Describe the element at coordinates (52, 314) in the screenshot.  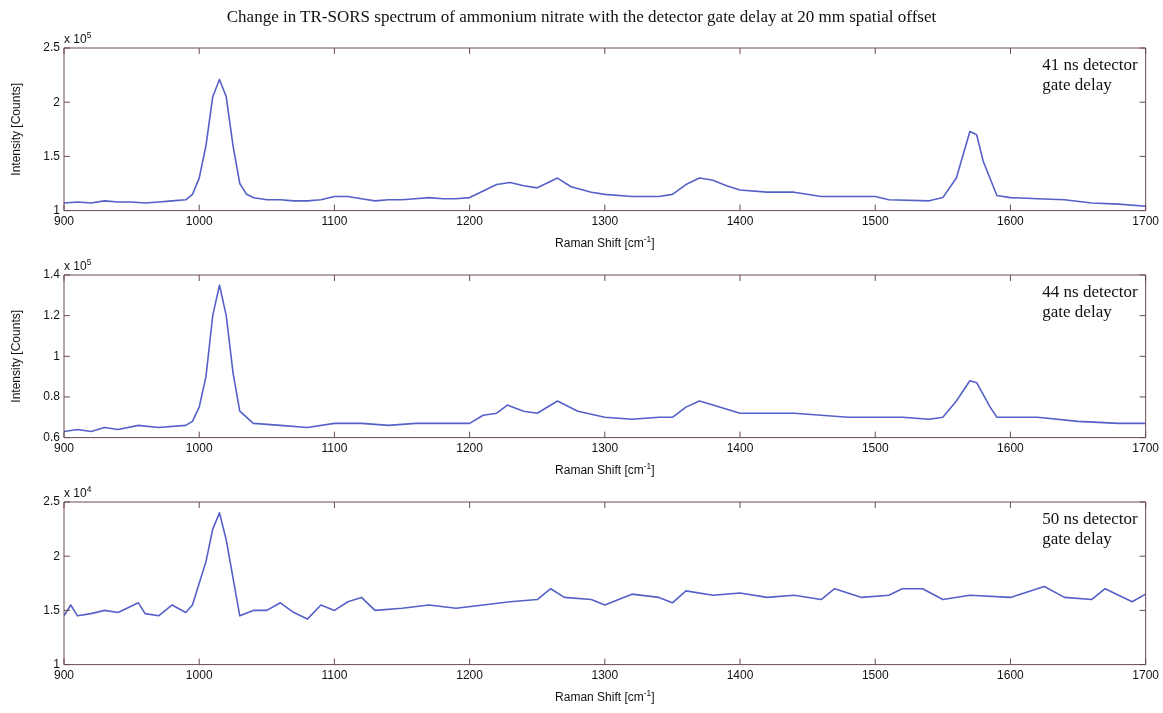
I see `y-tick-label: 1.2` at that location.